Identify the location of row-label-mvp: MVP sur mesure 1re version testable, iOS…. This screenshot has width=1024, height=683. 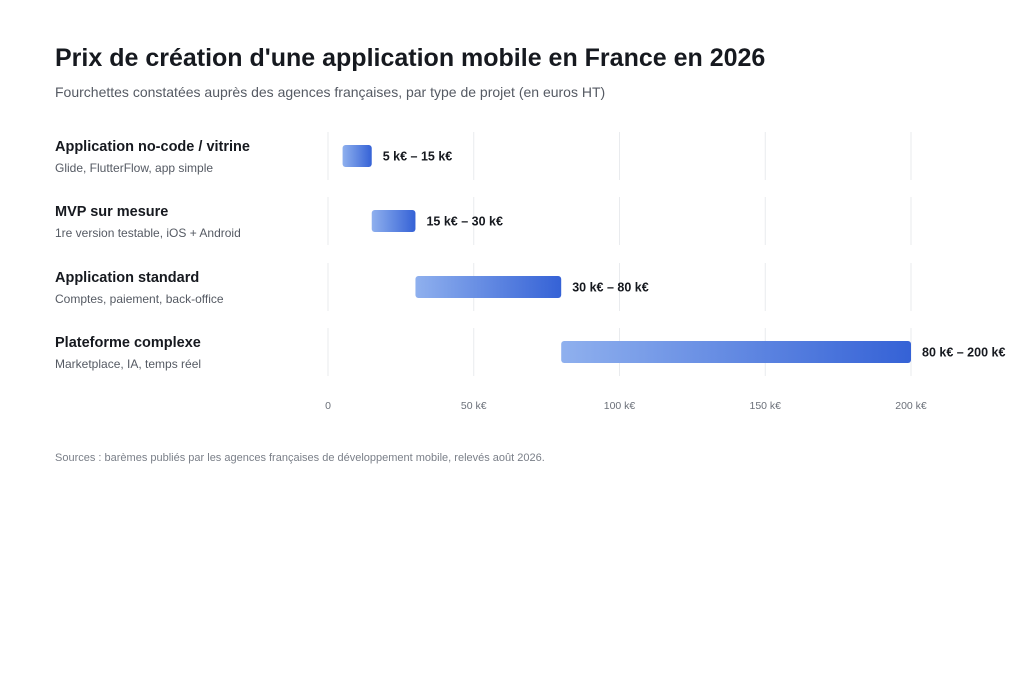
(185, 222).